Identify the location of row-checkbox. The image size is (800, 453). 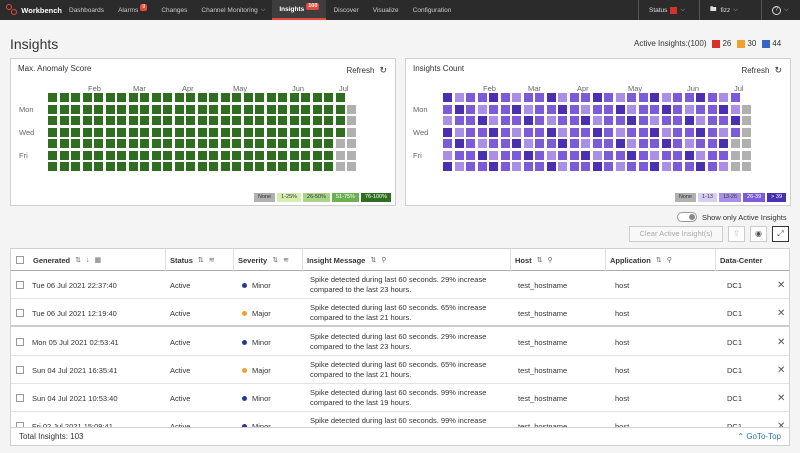
(20, 370).